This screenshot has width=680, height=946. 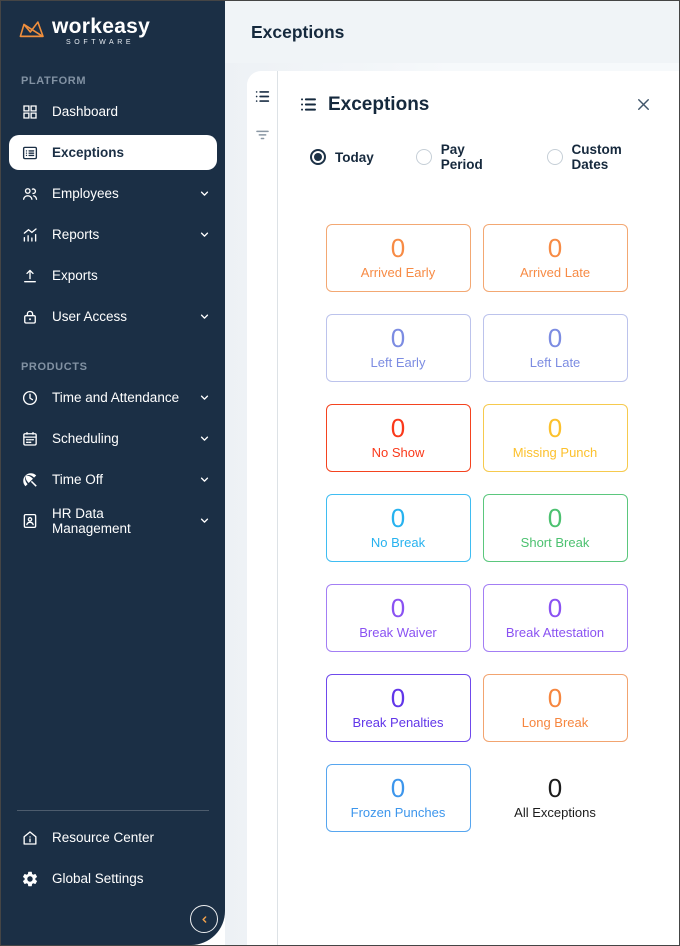 I want to click on exception-card-left-late: 0 Left Late, so click(x=555, y=348).